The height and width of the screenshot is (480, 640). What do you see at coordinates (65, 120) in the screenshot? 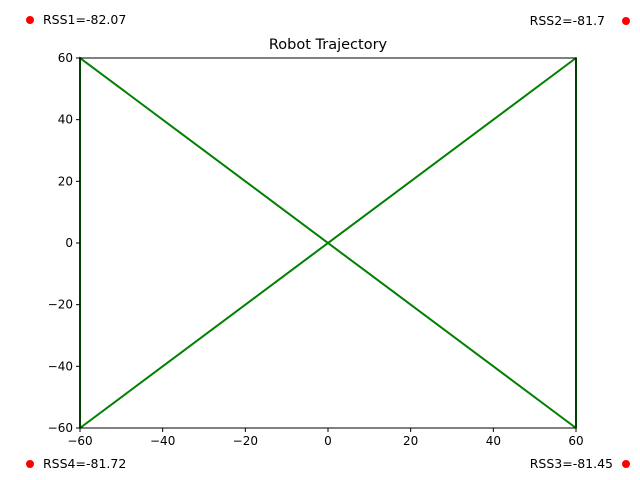
I see `y-tick-label: 40` at bounding box center [65, 120].